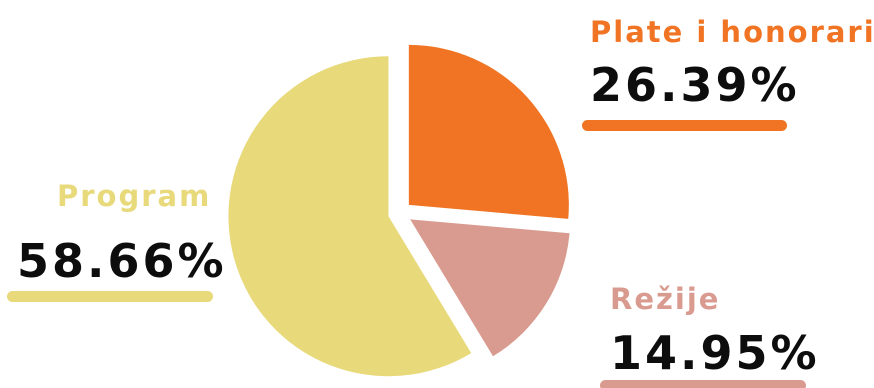  I want to click on slice-category-label: Režije, so click(665, 299).